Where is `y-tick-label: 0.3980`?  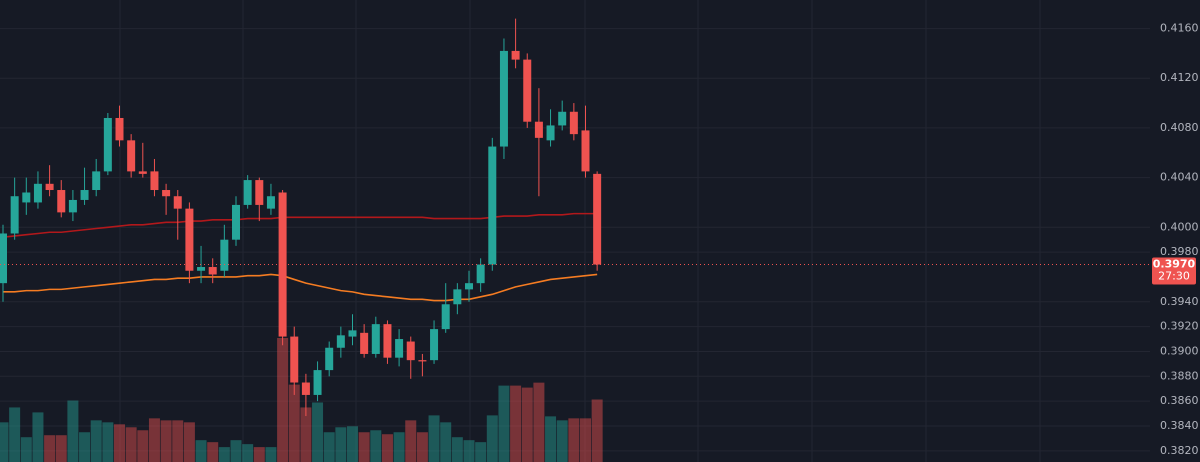
y-tick-label: 0.3980 is located at coordinates (1179, 251).